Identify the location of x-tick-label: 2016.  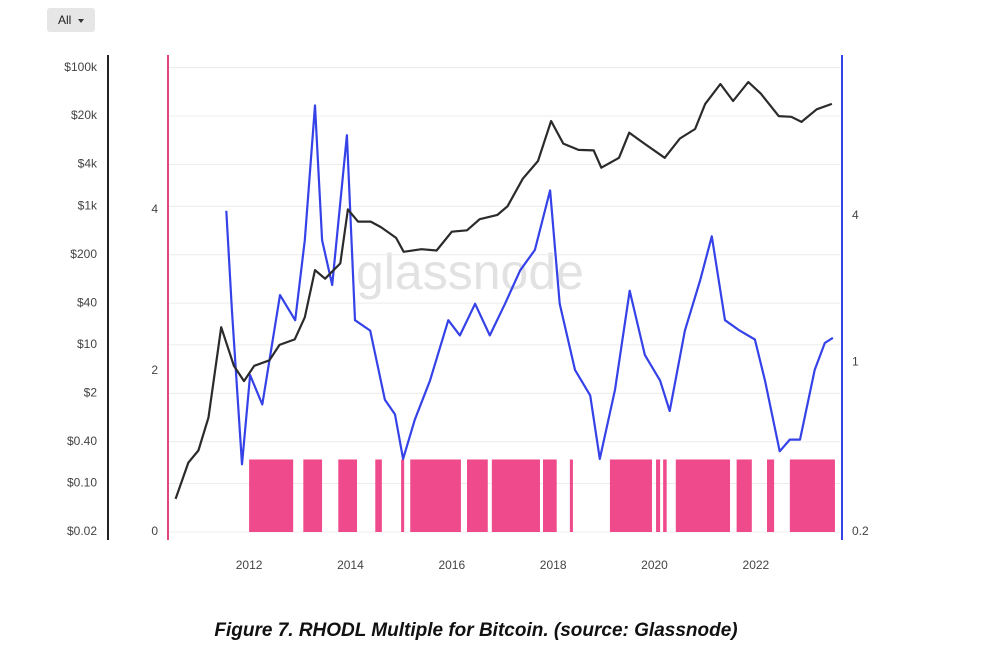
(451, 565).